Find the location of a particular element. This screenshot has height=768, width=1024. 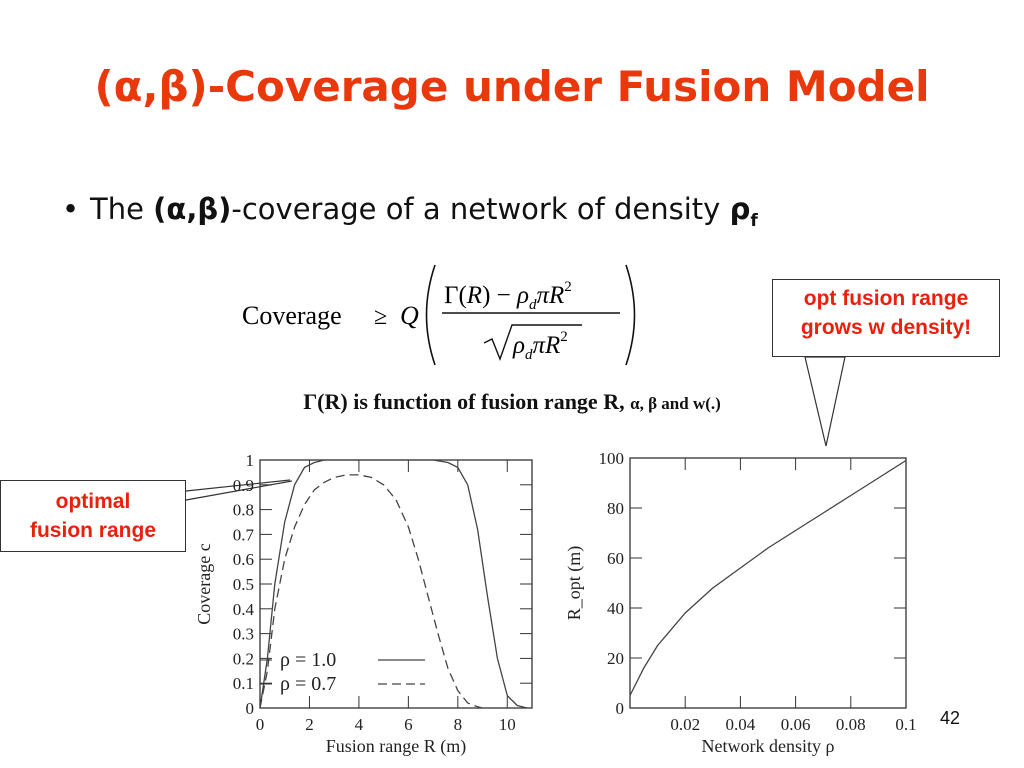

x-tick-label: 0.1 is located at coordinates (905, 724).